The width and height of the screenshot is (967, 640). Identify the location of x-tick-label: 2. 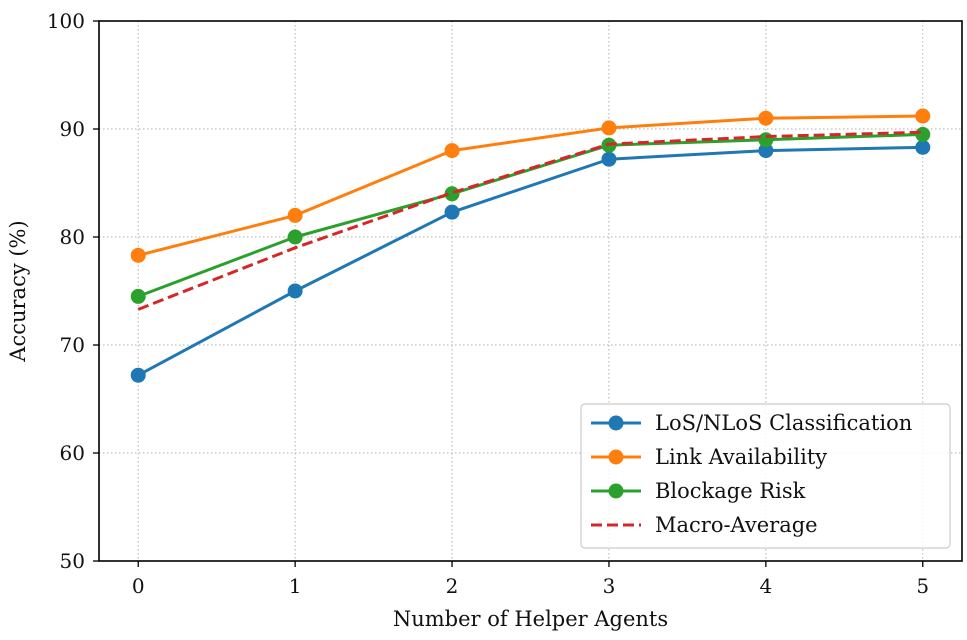
(452, 586).